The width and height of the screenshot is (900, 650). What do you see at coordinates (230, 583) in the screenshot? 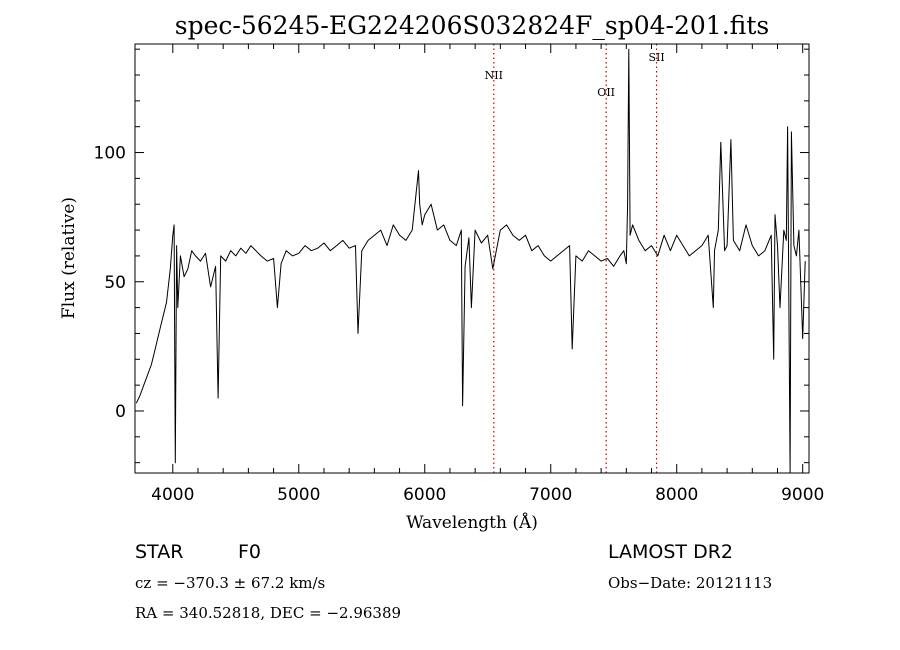
I see `redshift-velocity: cz = −370.3 ± 67.2 km/s` at bounding box center [230, 583].